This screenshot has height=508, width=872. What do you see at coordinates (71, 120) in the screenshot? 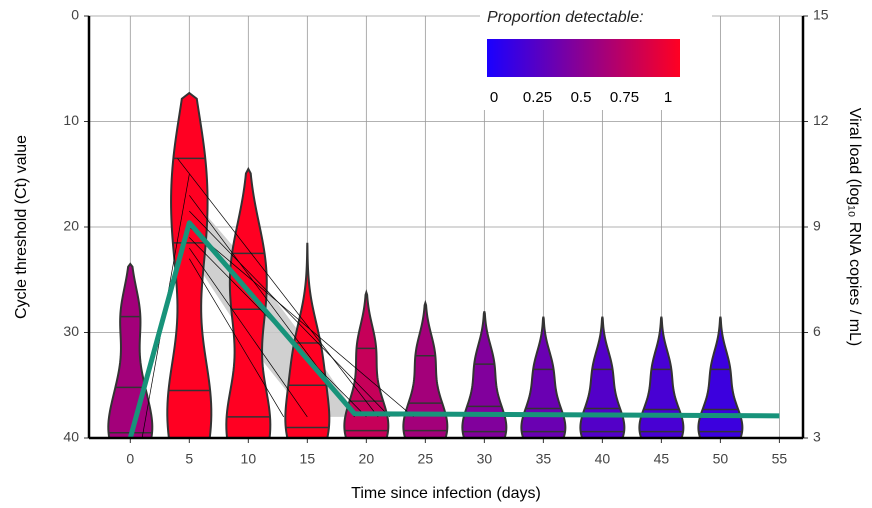
I see `y-tick-label: 10` at bounding box center [71, 120].